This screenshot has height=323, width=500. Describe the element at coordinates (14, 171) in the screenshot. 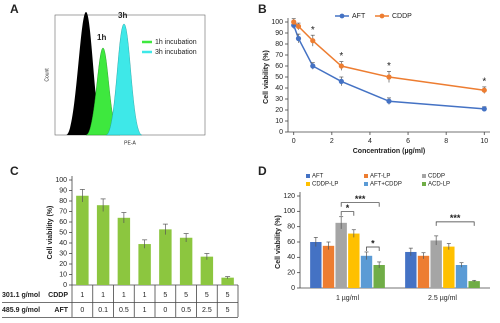

I see `panel-label: C` at that location.